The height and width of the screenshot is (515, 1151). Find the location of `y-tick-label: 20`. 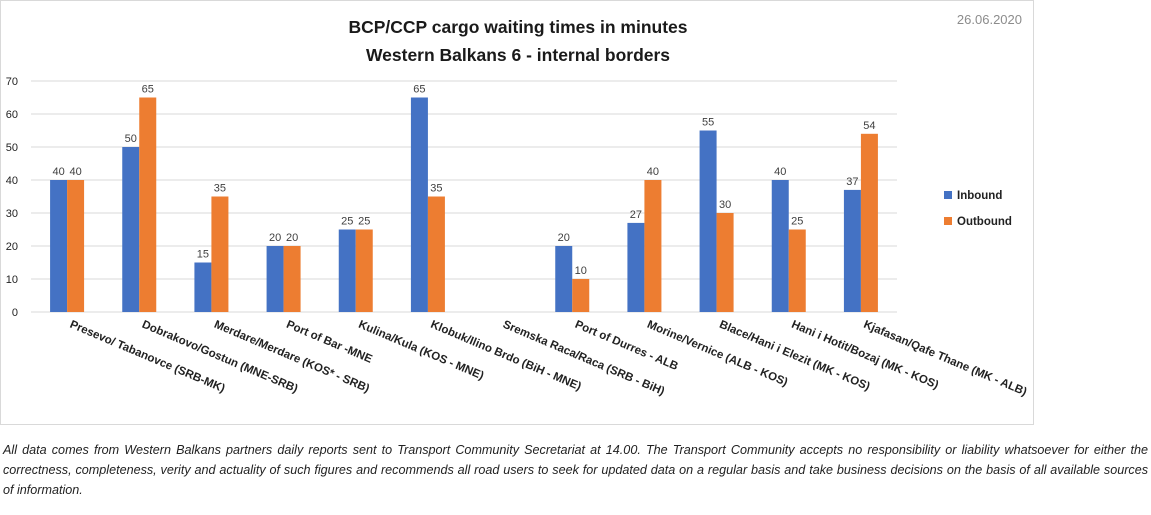

y-tick-label: 20 is located at coordinates (12, 247).